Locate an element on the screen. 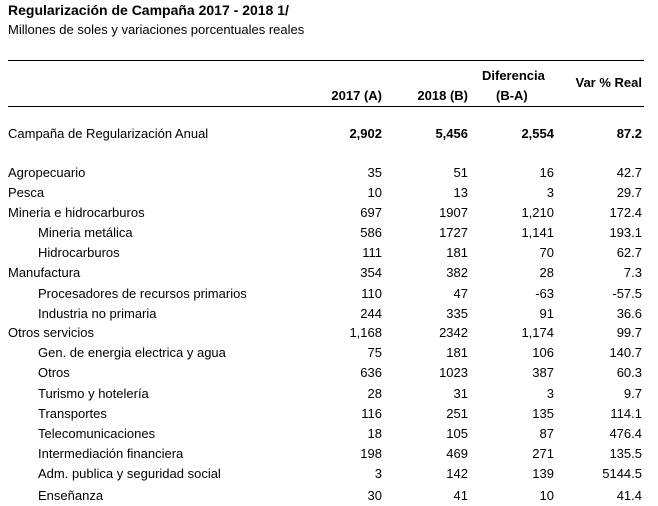 The image size is (658, 506). row-label: Pesca is located at coordinates (26, 192).